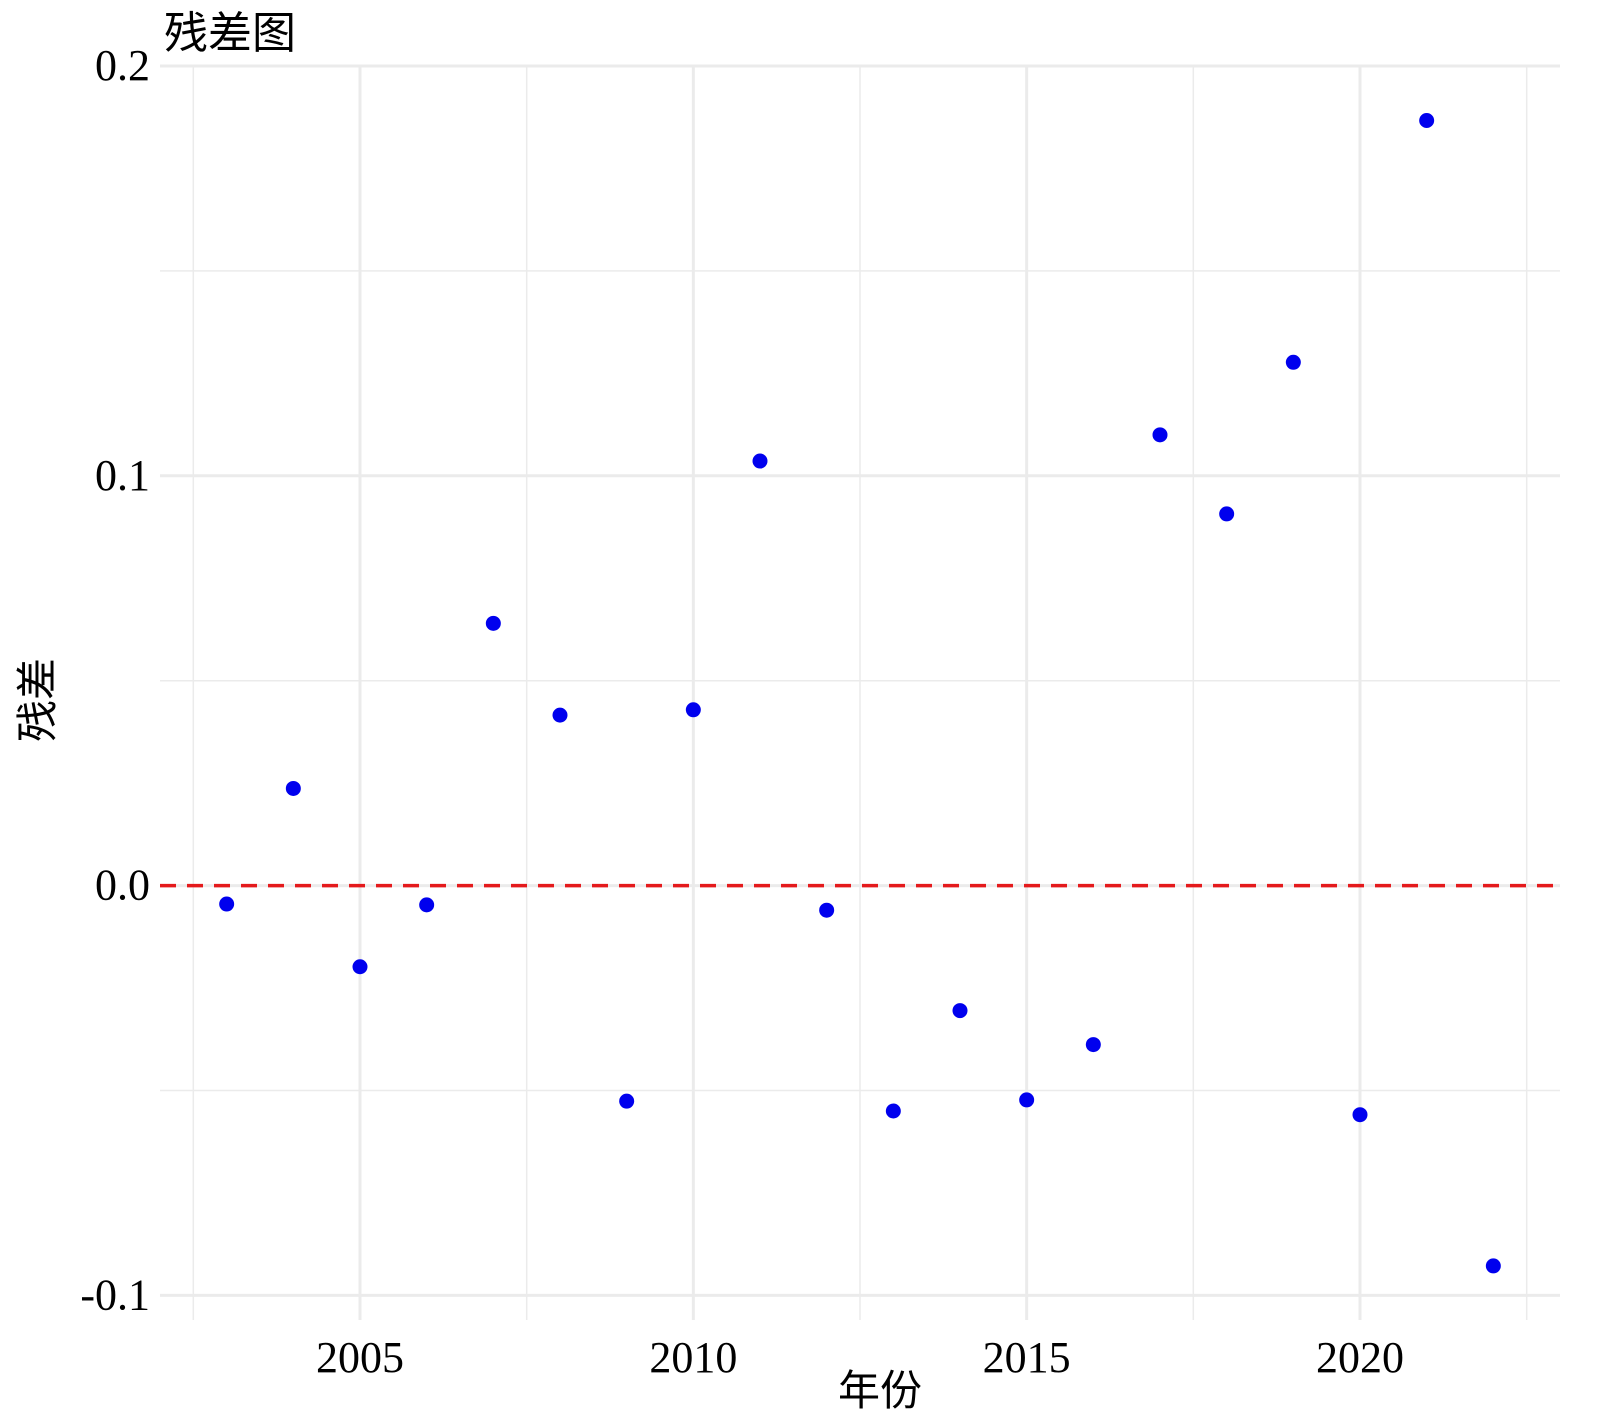 This screenshot has width=1600, height=1417. I want to click on x-tick-label: 2015, so click(1027, 1357).